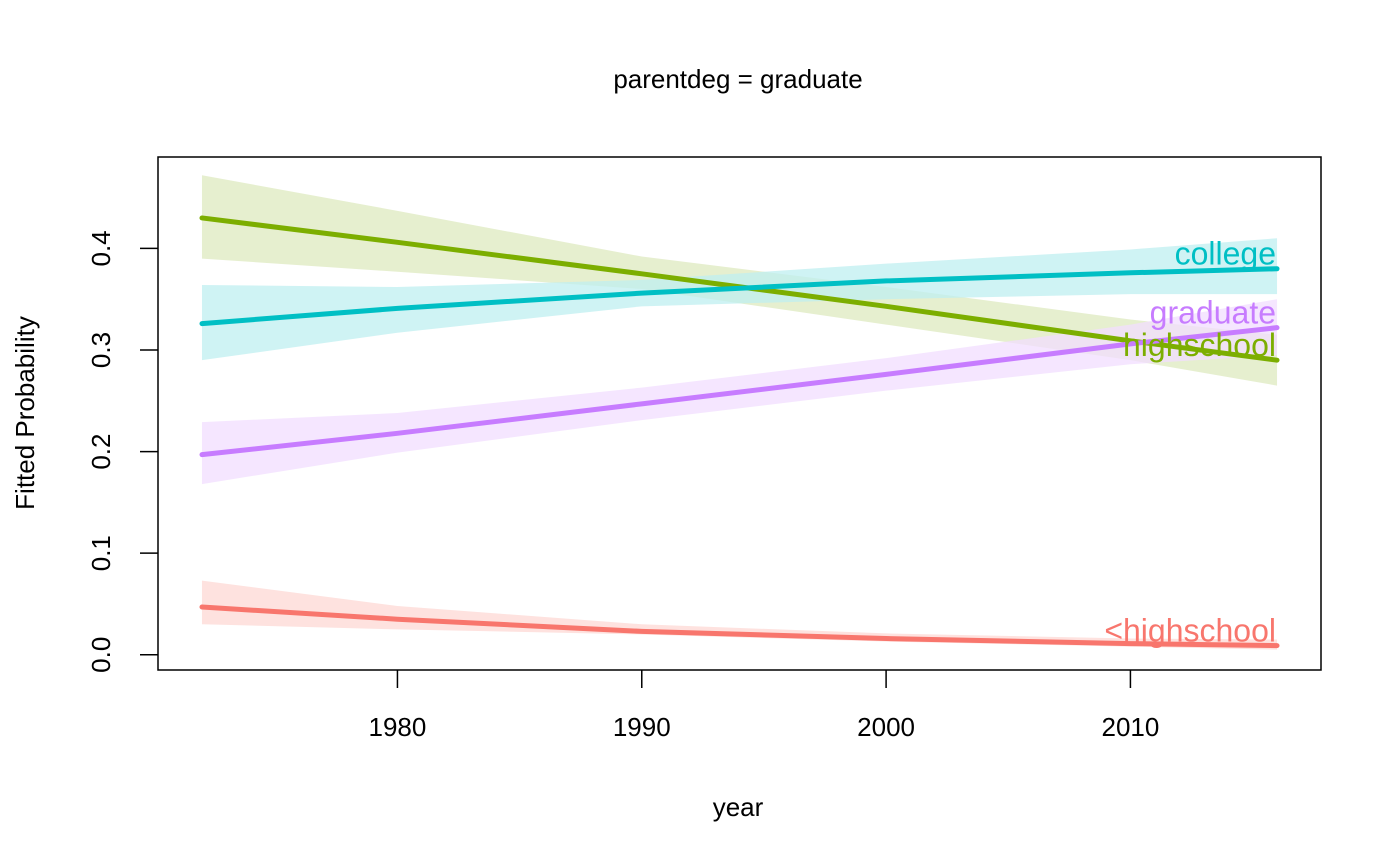  Describe the element at coordinates (886, 727) in the screenshot. I see `x-tick-label-2000: 2000` at that location.